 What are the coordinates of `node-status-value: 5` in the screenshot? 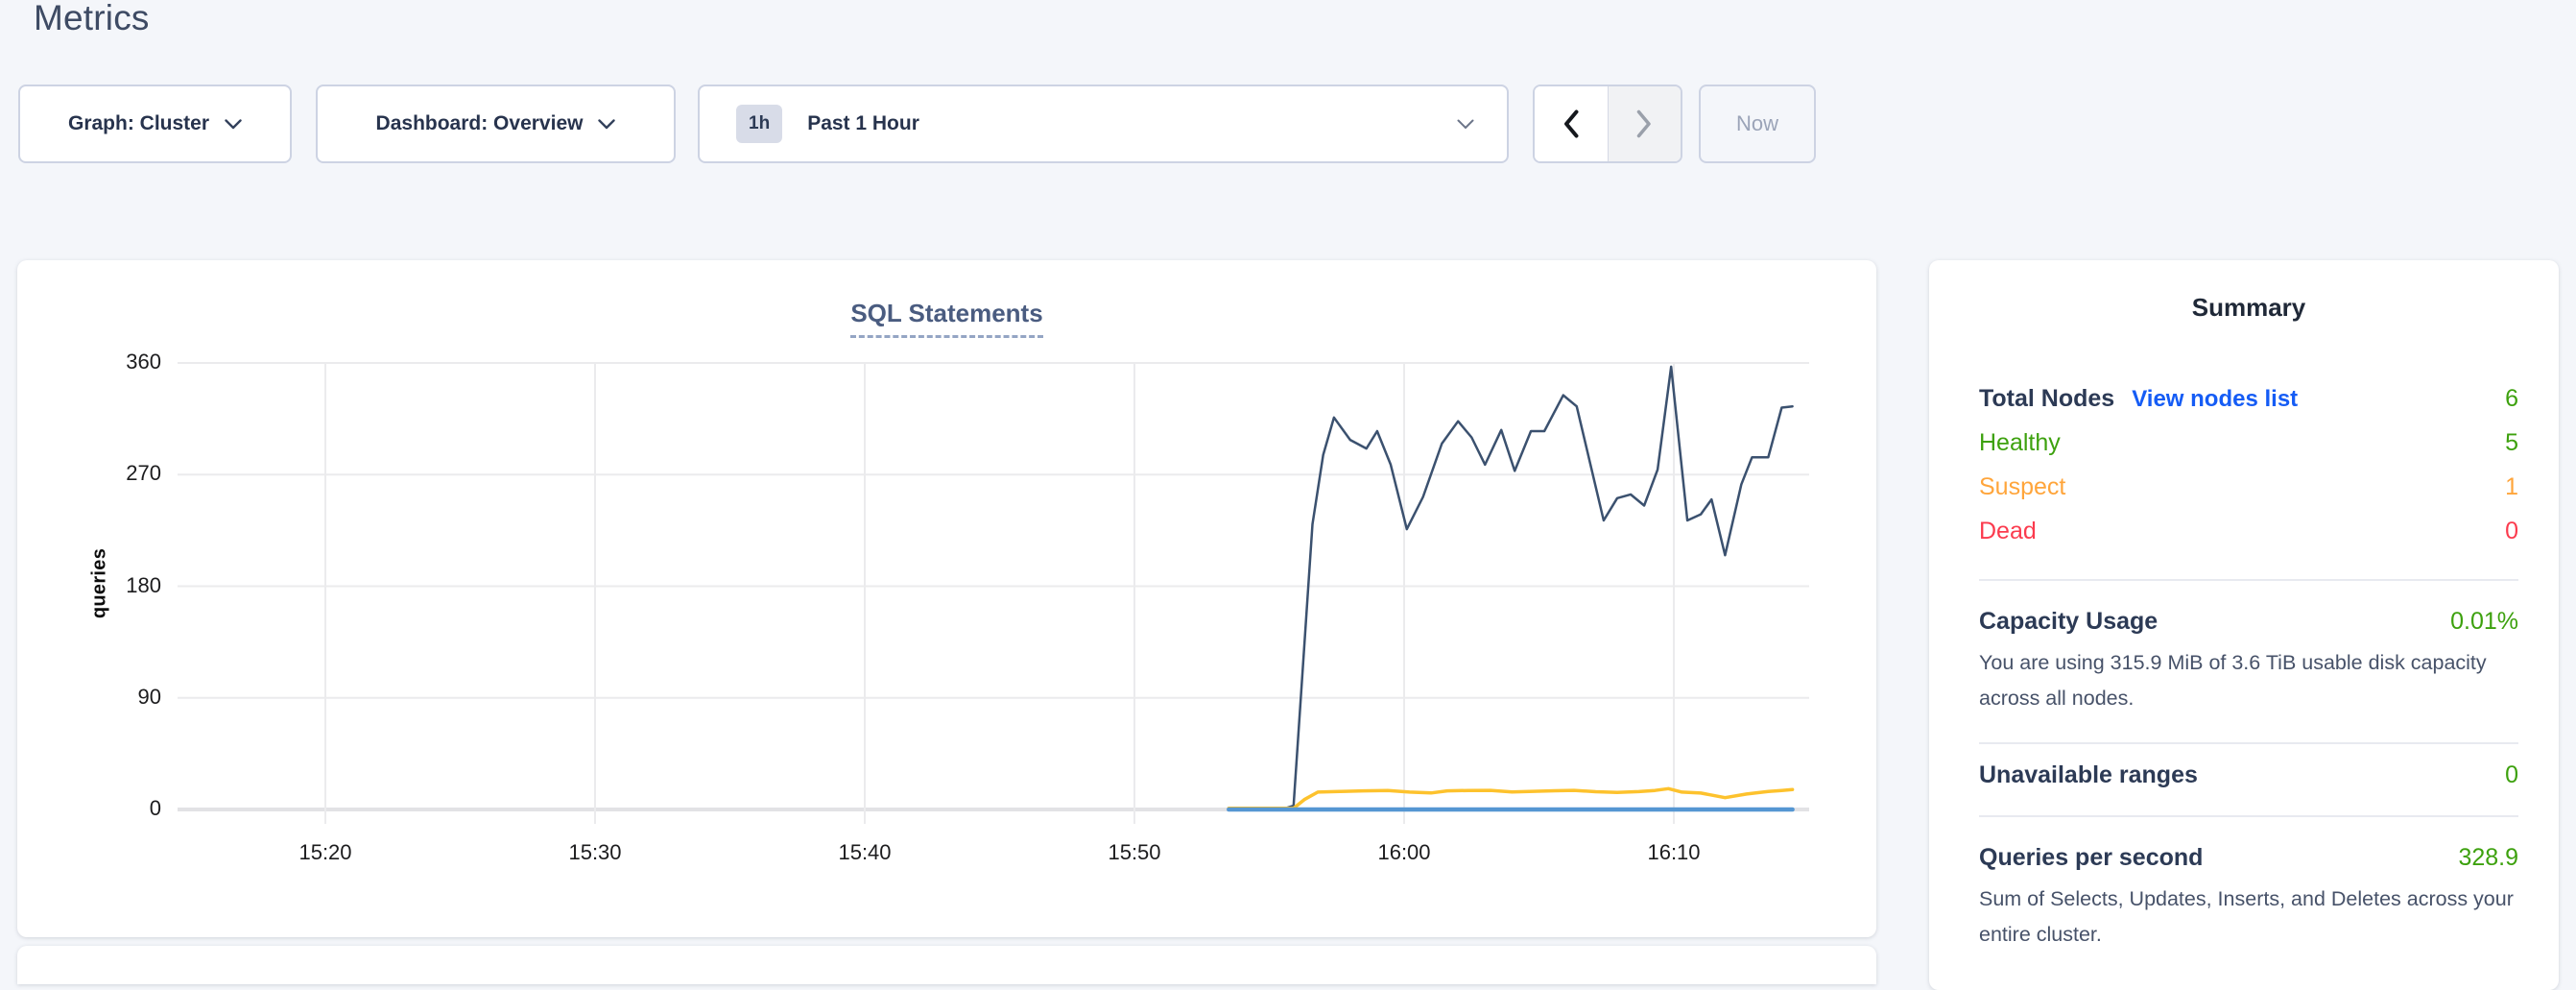 It's located at (2511, 442).